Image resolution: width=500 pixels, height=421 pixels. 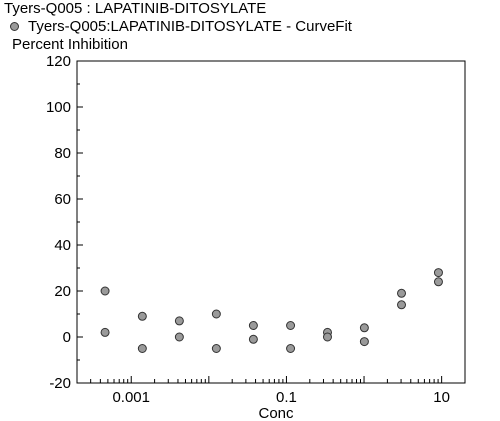 What do you see at coordinates (276, 413) in the screenshot?
I see `x-axis-label: Conc` at bounding box center [276, 413].